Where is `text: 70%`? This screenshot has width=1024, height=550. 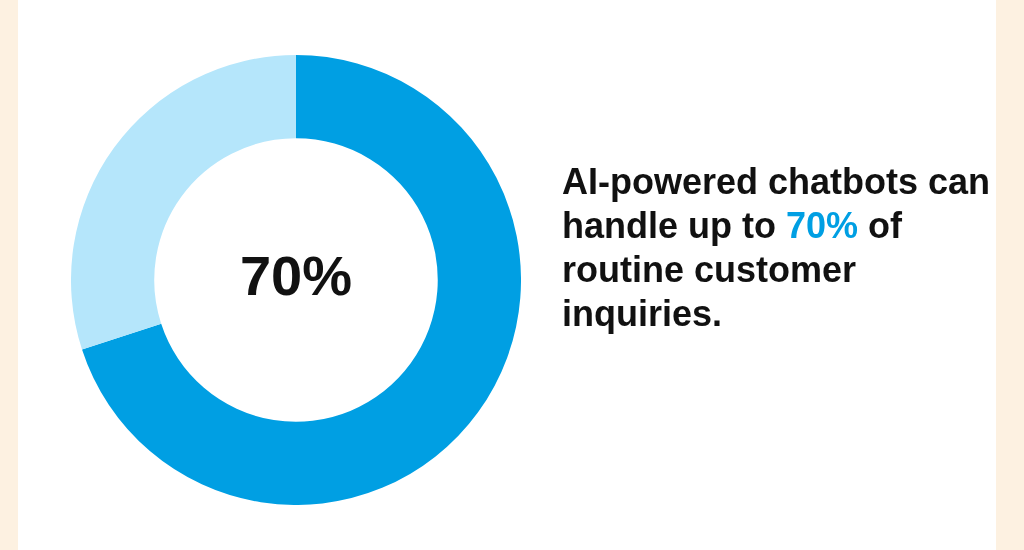
text: 70% is located at coordinates (296, 276).